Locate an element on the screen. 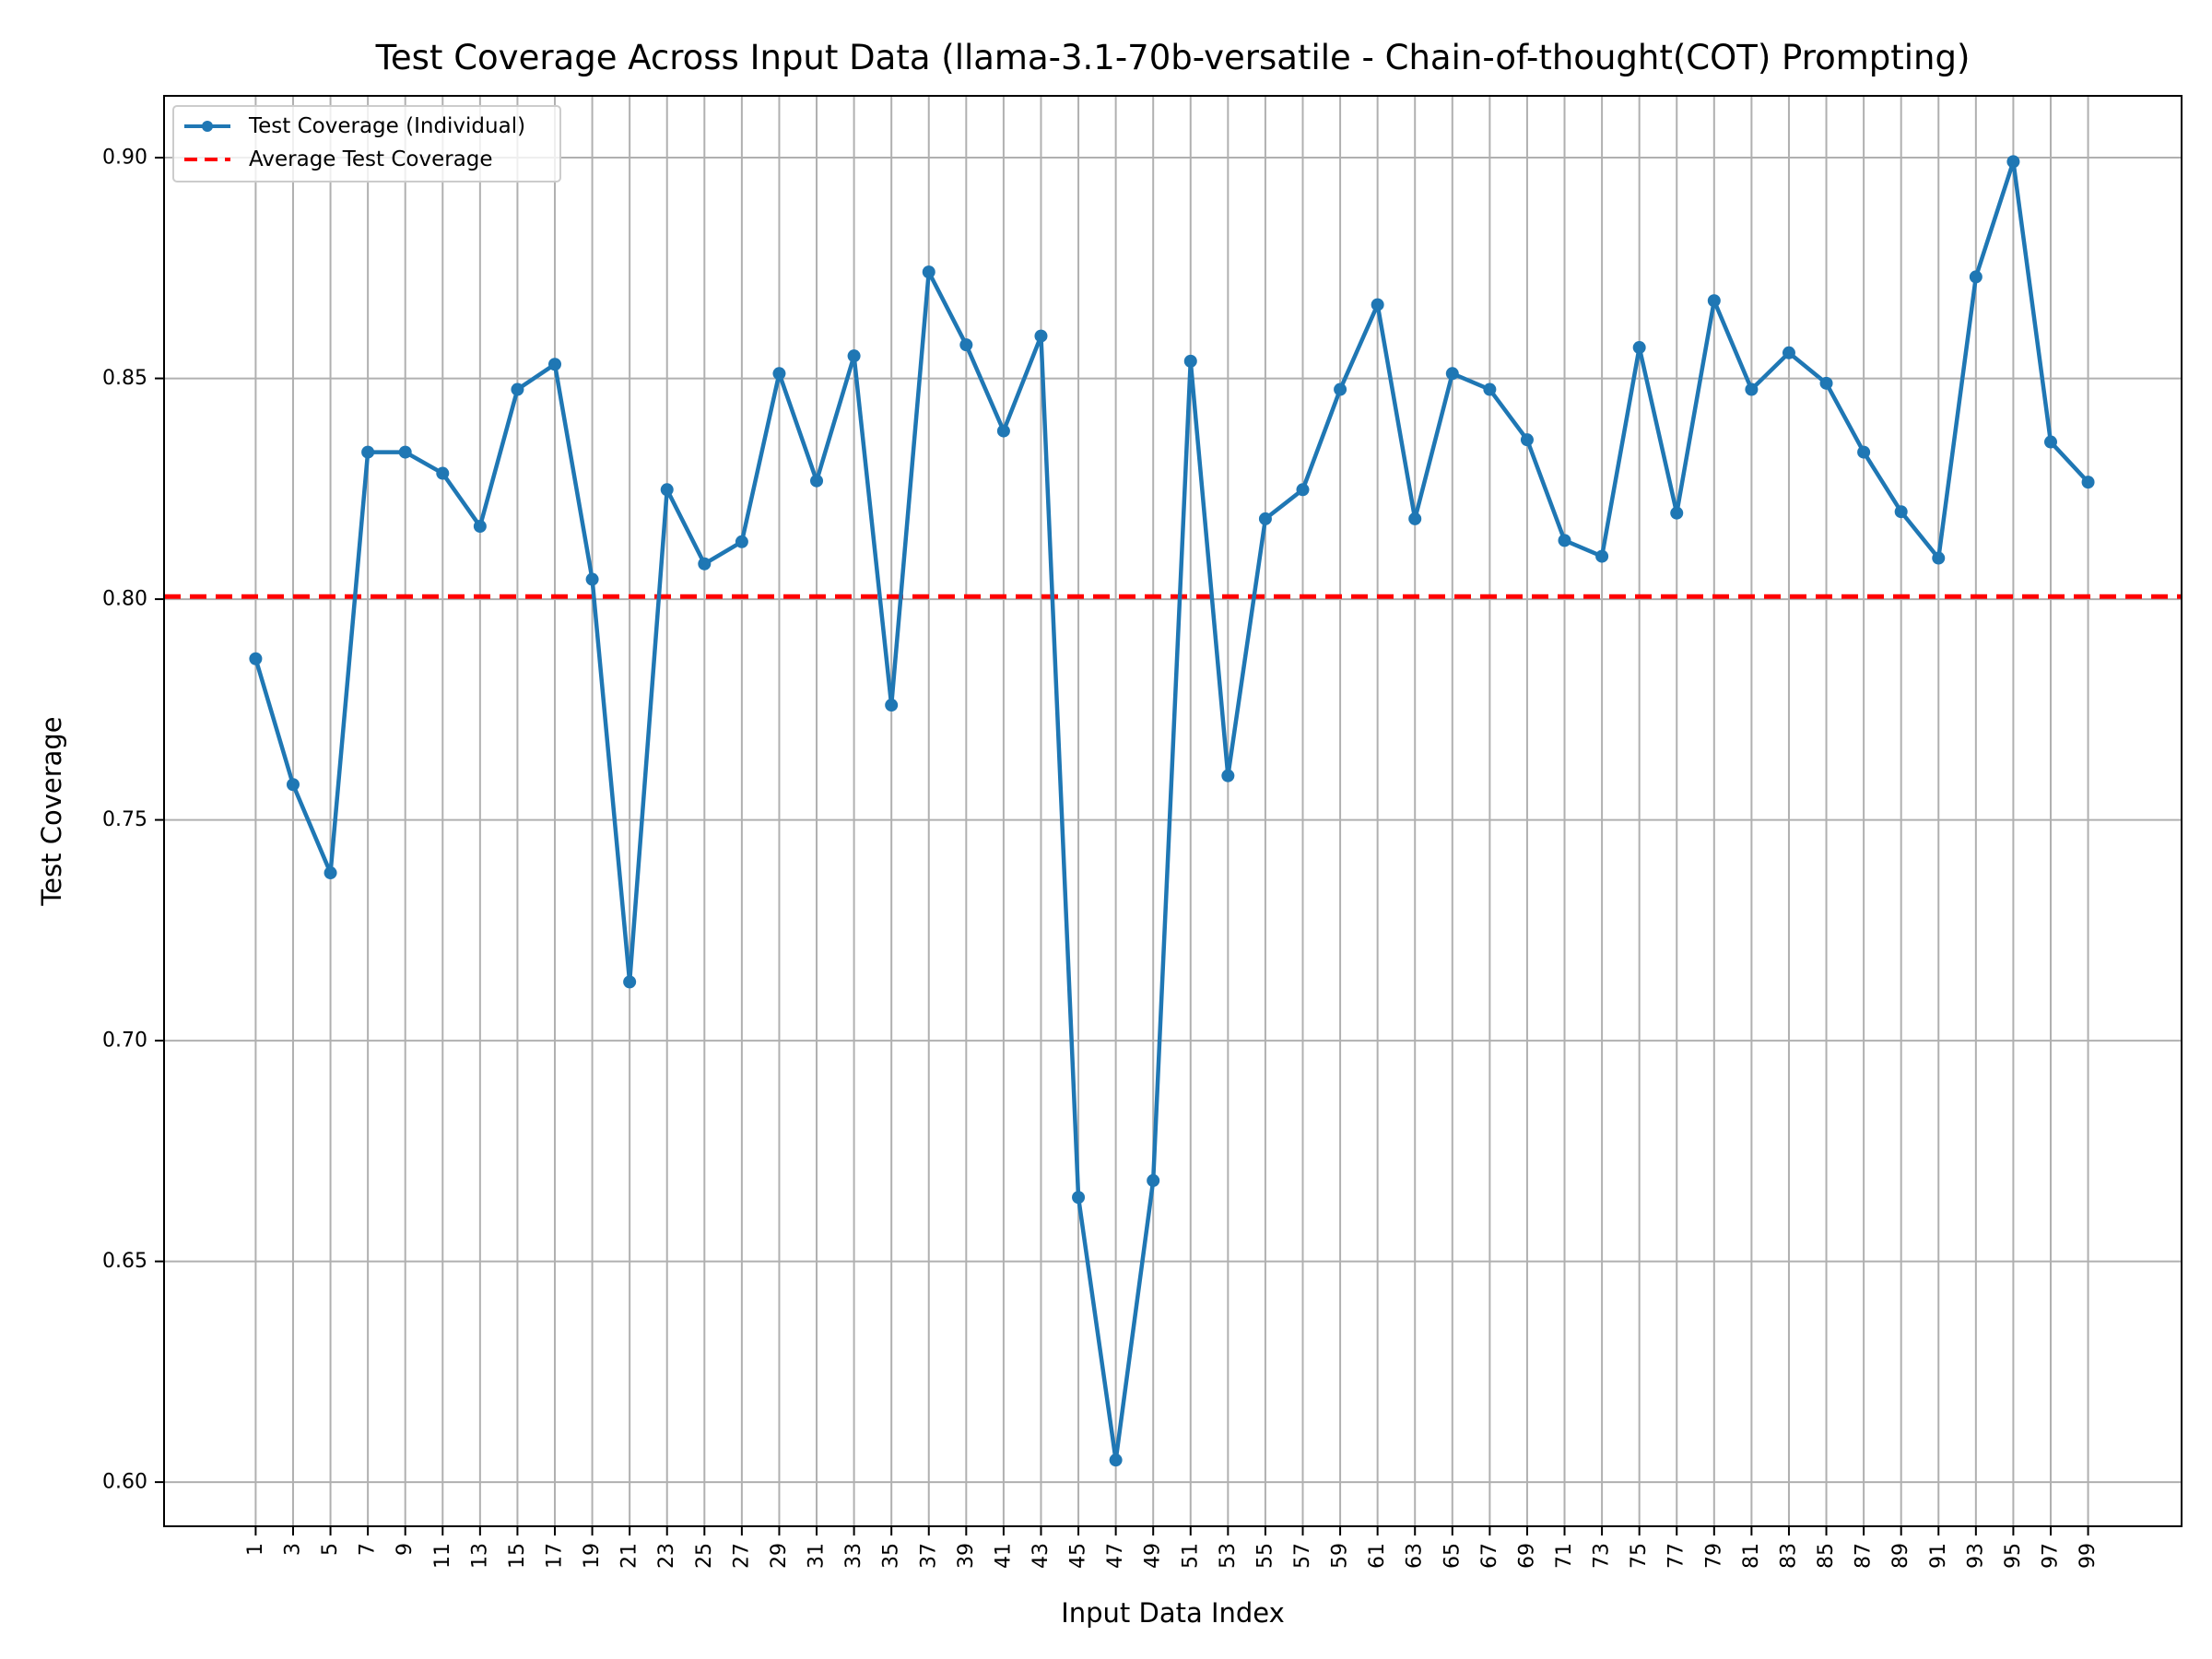 The image size is (2212, 1659). y-tick-label: 0.85 is located at coordinates (124, 378).